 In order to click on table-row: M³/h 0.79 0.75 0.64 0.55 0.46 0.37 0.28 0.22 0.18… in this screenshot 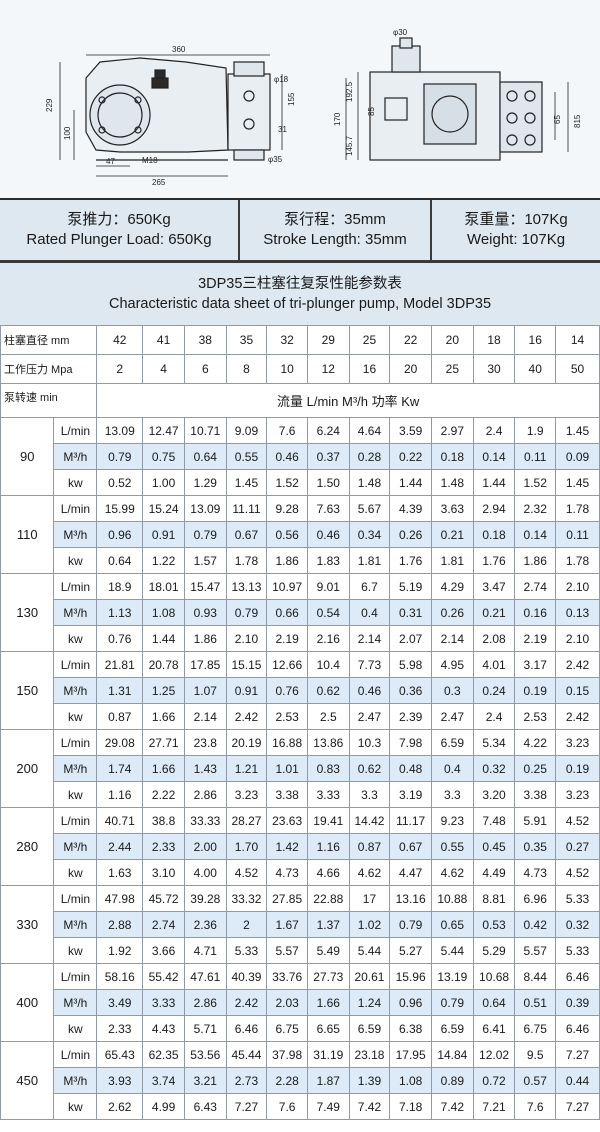, I will do `click(300, 456)`.